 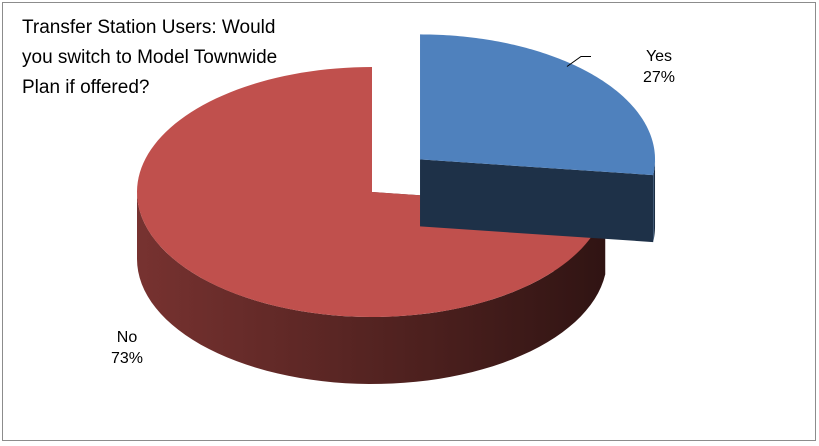 I want to click on pie-slice-yes-side, so click(x=654, y=201).